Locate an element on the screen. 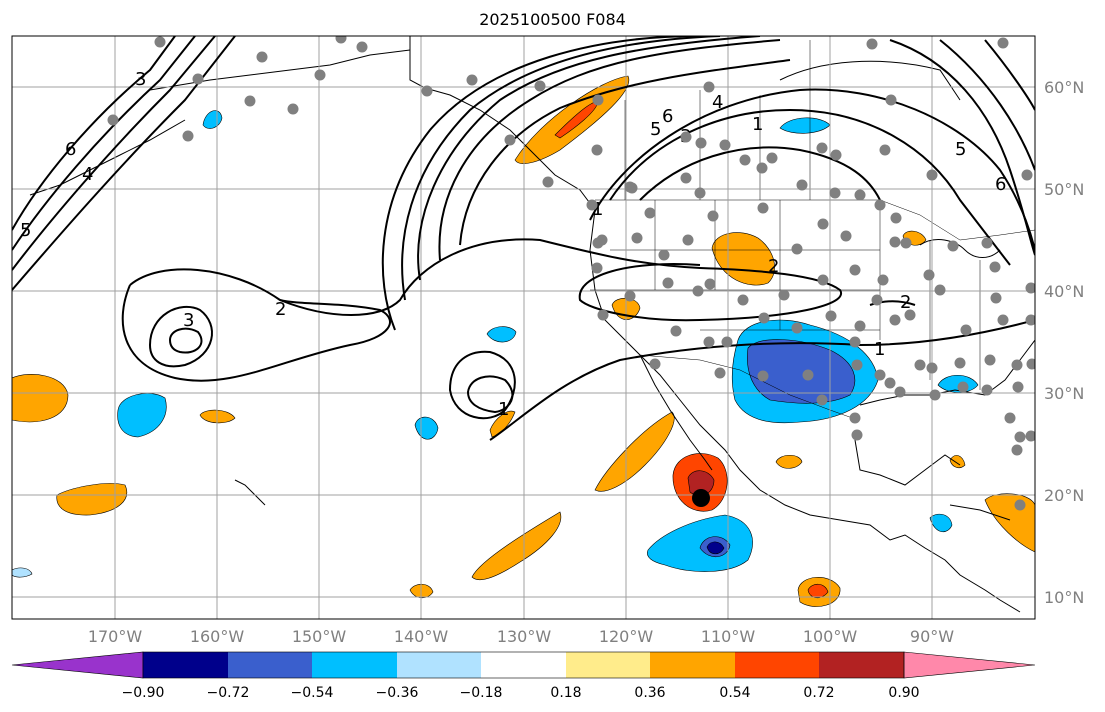  alaska-coast is located at coordinates (280, 70).